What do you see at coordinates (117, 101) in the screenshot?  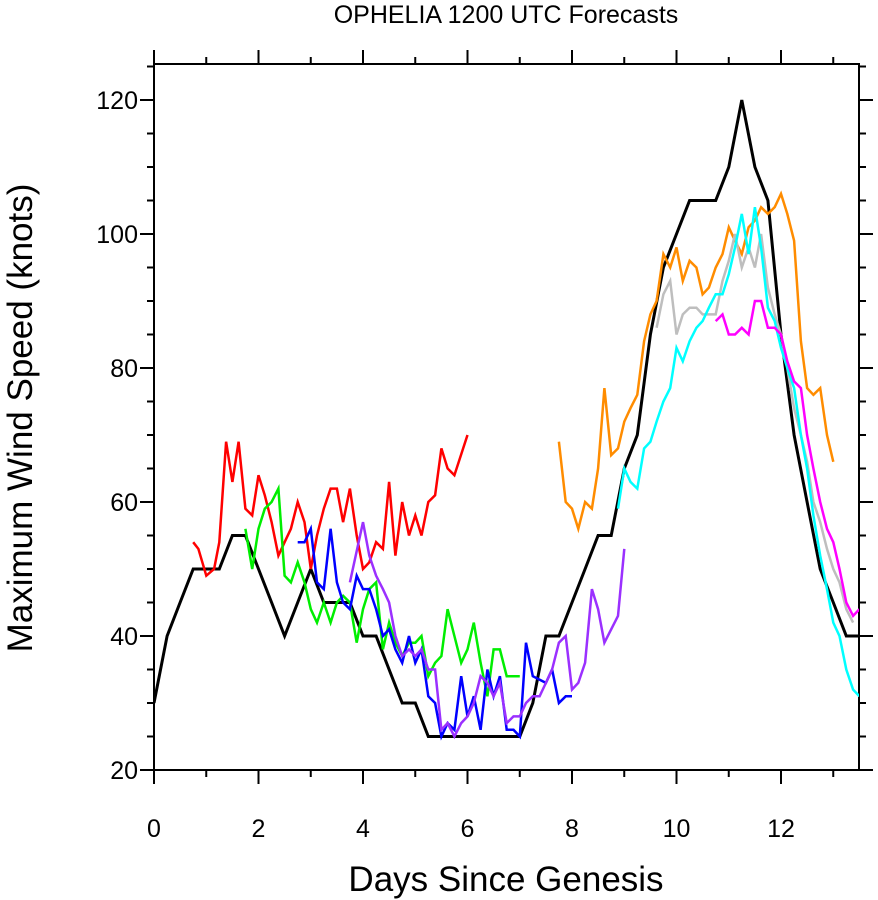 I see `y-tick-label: 120` at bounding box center [117, 101].